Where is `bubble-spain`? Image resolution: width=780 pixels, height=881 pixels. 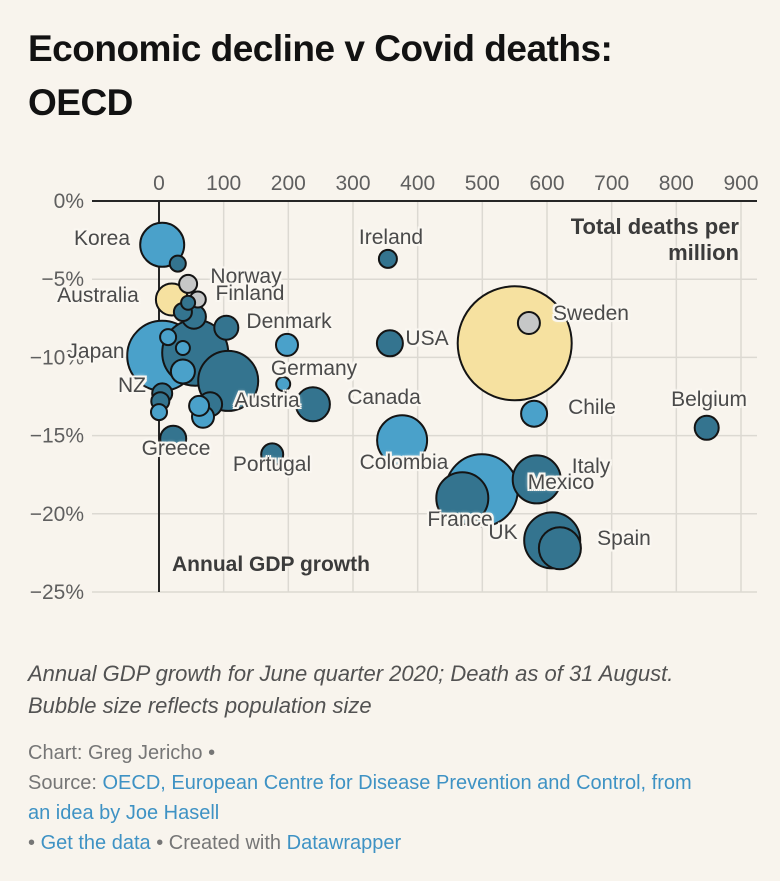
bubble-spain is located at coordinates (559, 548).